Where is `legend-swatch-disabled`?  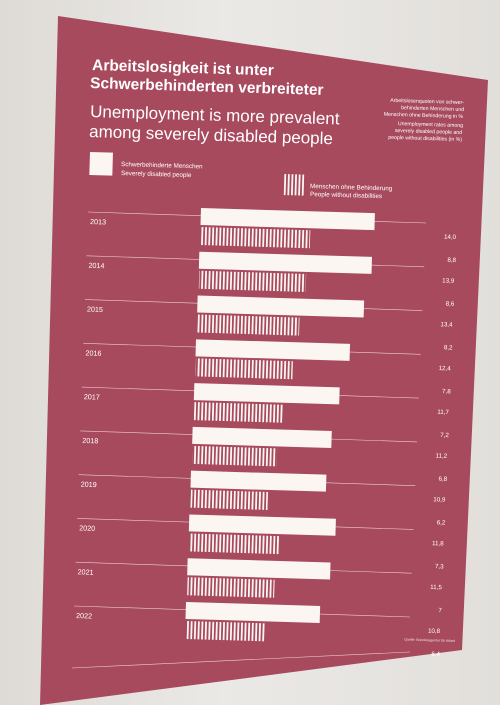 legend-swatch-disabled is located at coordinates (101, 164).